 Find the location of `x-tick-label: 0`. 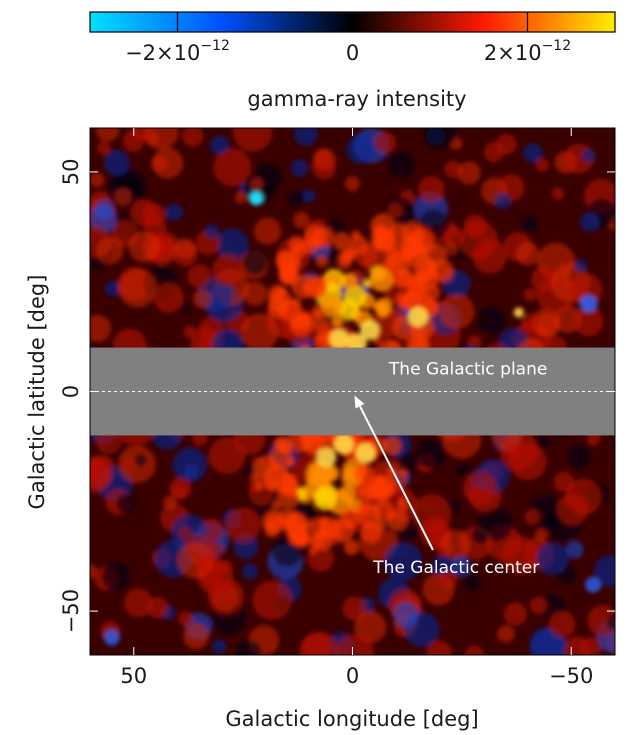

x-tick-label: 0 is located at coordinates (352, 676).